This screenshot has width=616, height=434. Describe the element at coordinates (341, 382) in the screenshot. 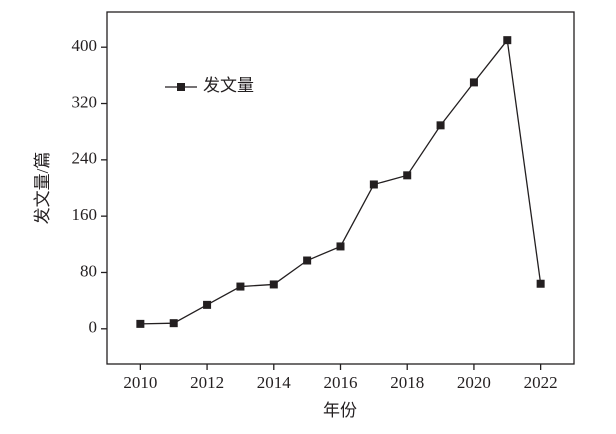

I see `x-tick-label: 2016` at that location.